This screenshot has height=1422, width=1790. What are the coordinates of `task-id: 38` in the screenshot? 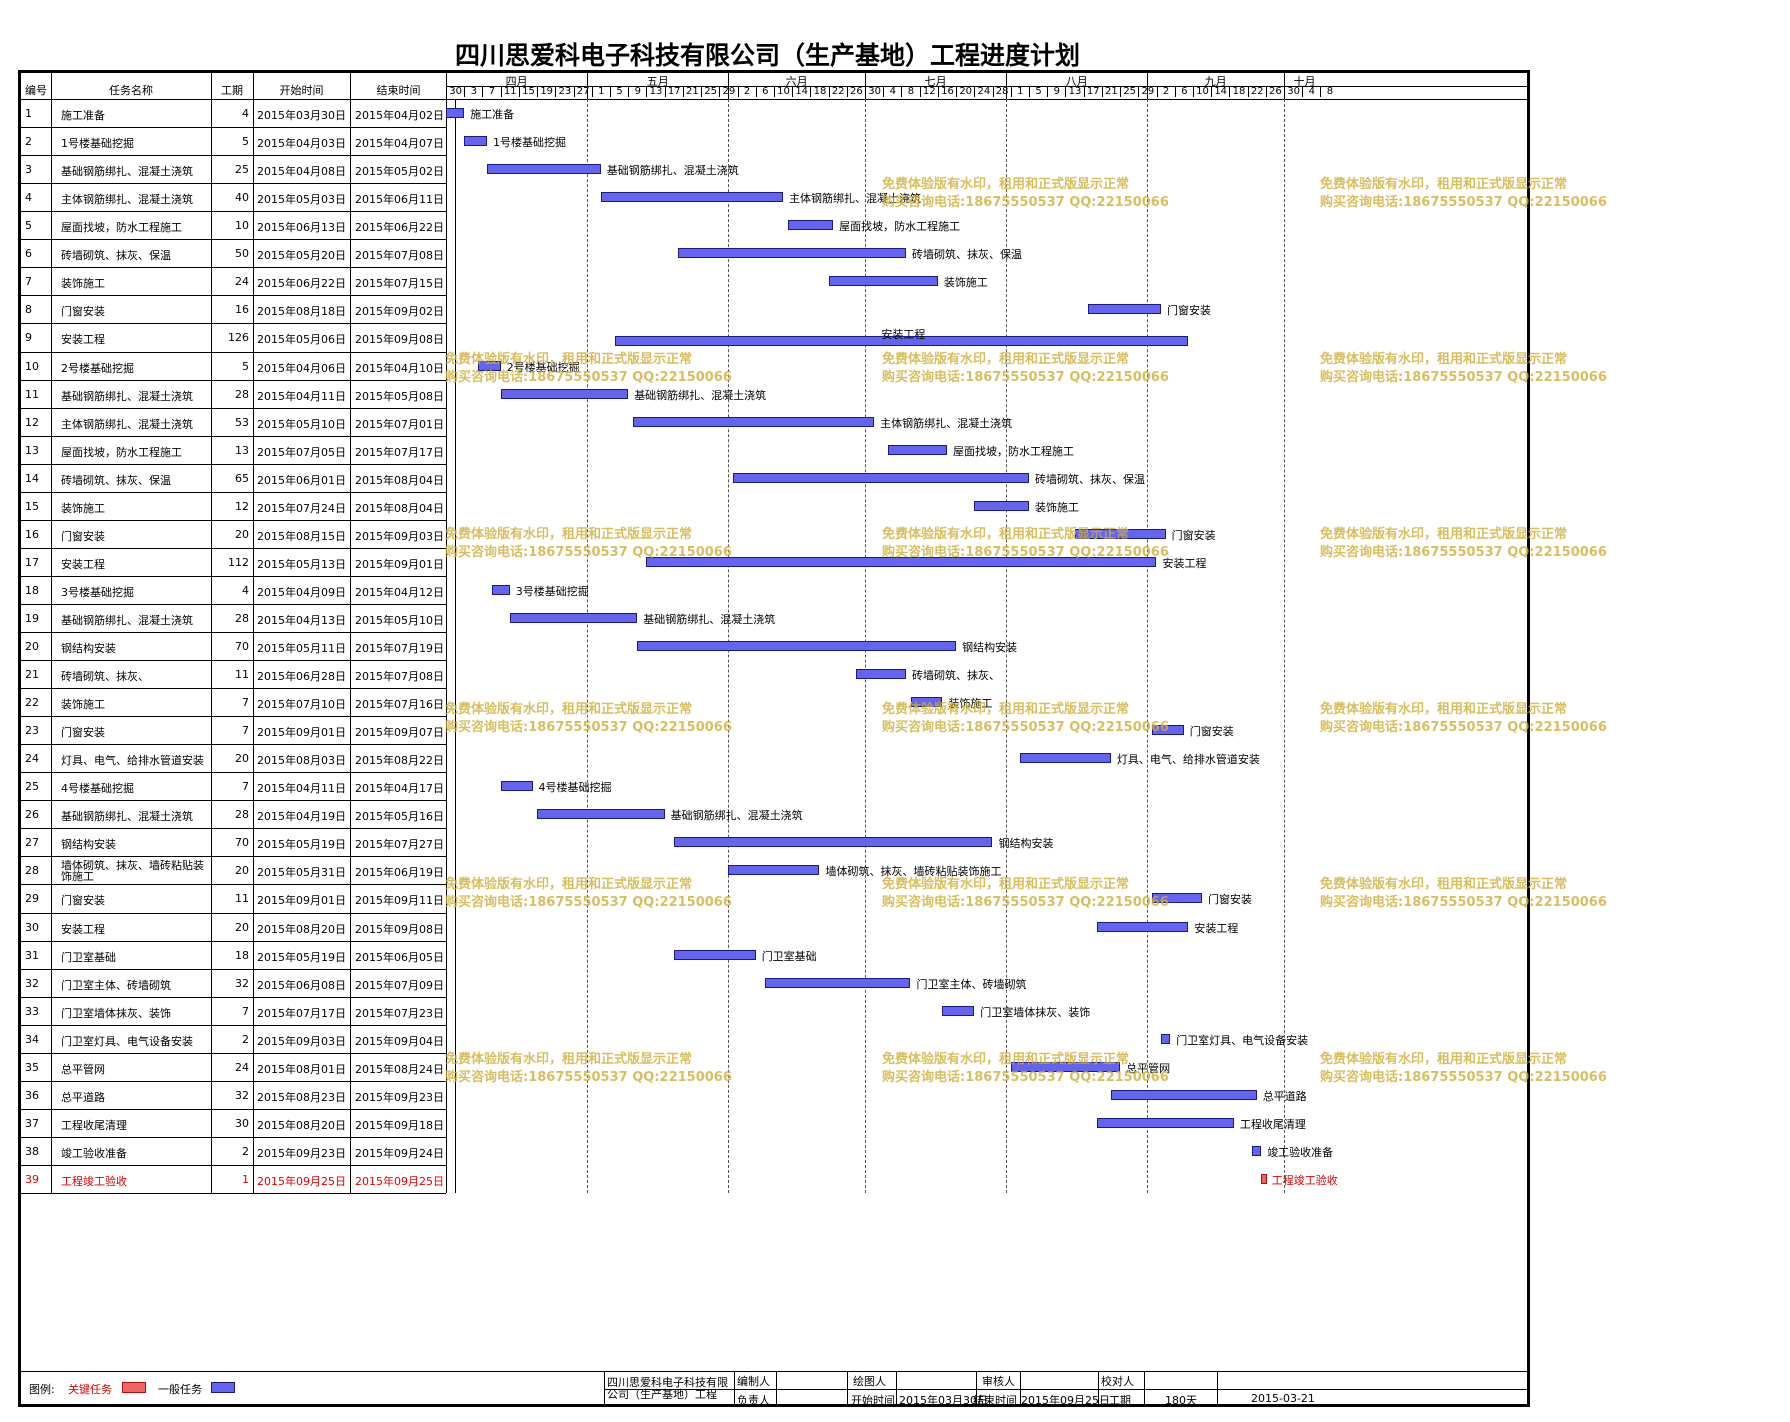 It's located at (32, 1151).